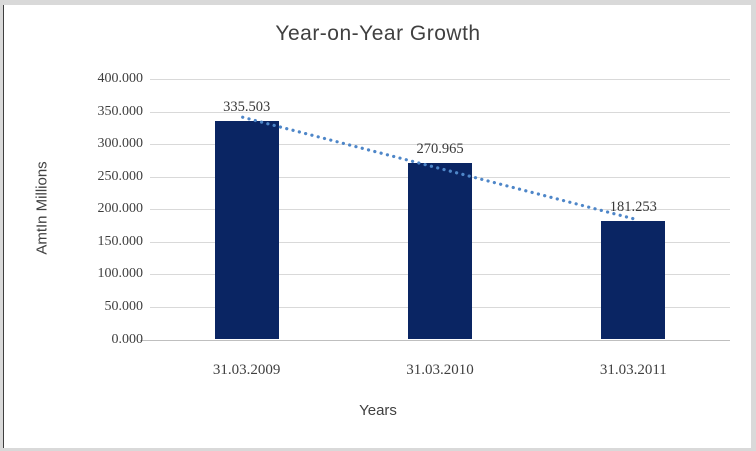  Describe the element at coordinates (124, 306) in the screenshot. I see `y-tick-label: 50.000` at that location.